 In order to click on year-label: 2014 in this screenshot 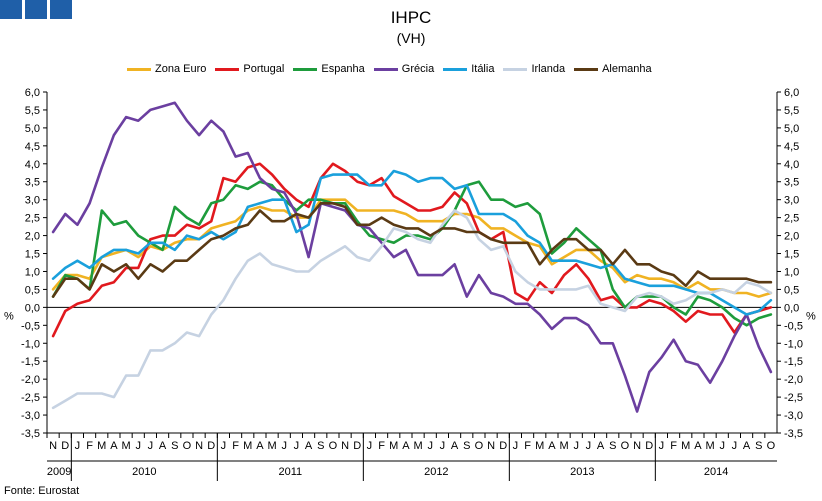, I will do `click(716, 472)`.